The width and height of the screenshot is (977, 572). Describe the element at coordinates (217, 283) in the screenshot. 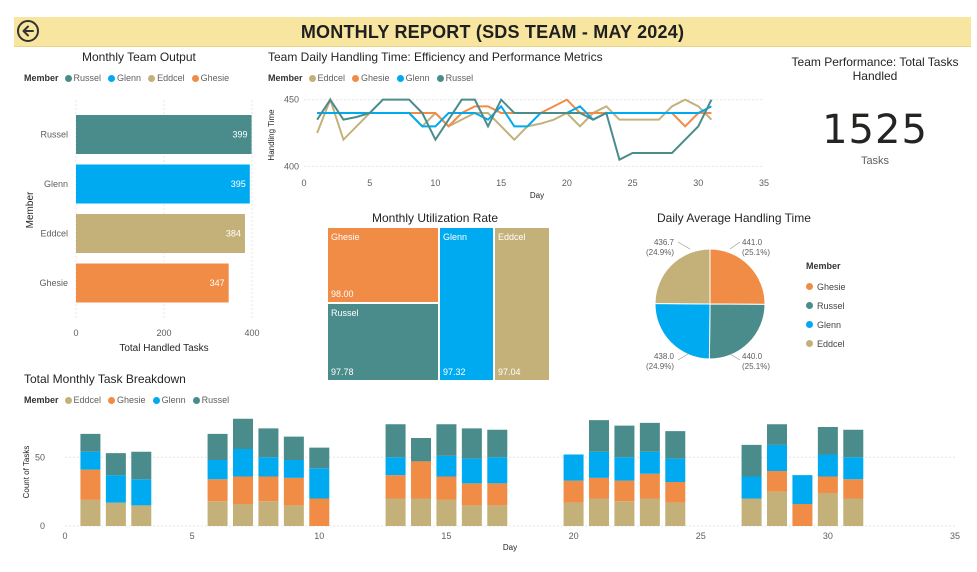

I see `bar-value-label: 347` at that location.